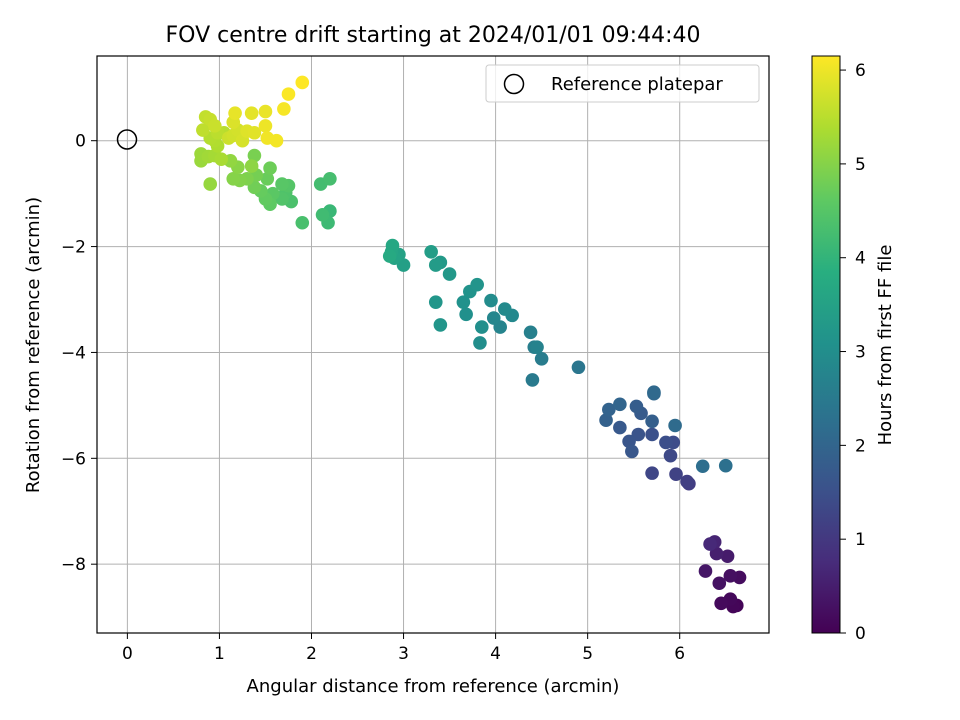 This screenshot has height=720, width=960. What do you see at coordinates (860, 353) in the screenshot?
I see `colorbar-tick-label: 3` at bounding box center [860, 353].